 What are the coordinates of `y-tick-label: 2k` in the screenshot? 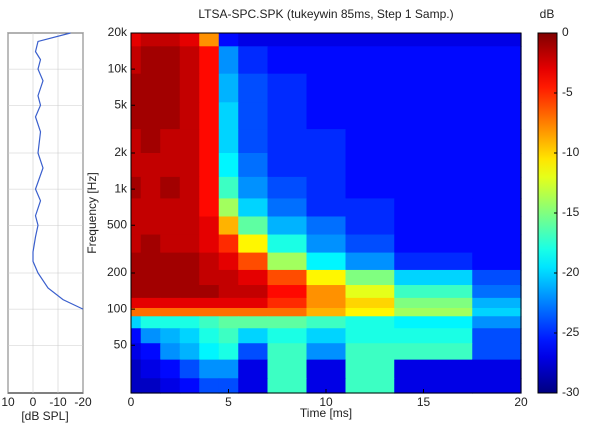 It's located at (121, 152).